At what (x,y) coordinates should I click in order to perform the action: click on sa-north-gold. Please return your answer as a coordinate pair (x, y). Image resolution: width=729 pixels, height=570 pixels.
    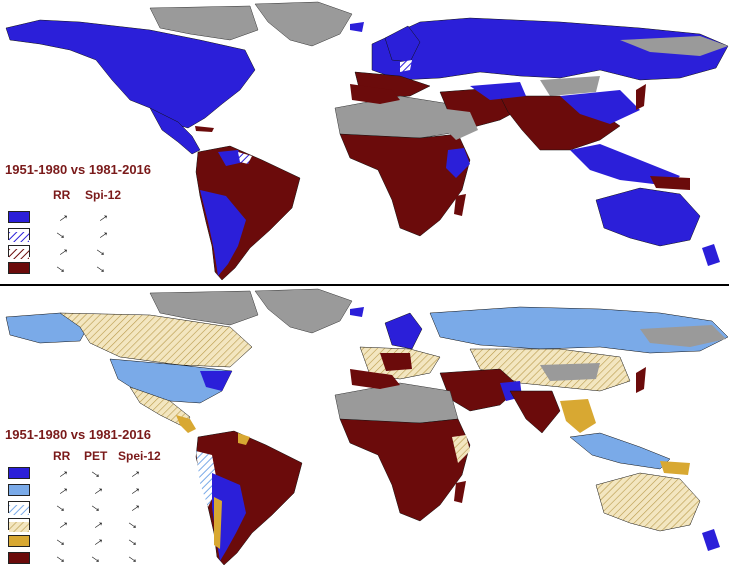
    Looking at the image, I should click on (244, 439).